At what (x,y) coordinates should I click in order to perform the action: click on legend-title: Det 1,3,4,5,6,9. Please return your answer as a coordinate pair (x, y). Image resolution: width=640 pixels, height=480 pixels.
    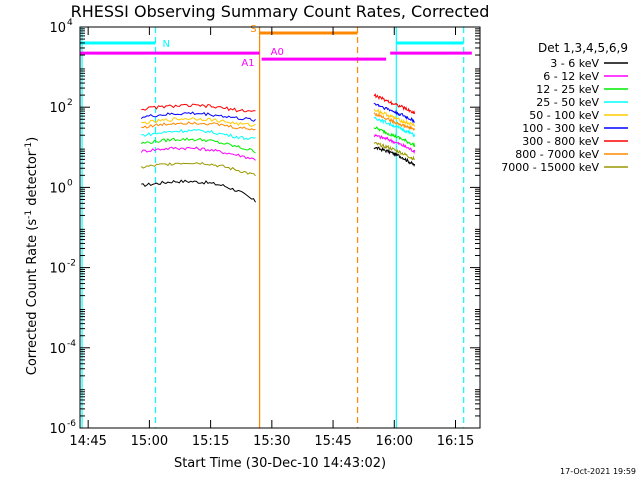
    Looking at the image, I should click on (583, 48).